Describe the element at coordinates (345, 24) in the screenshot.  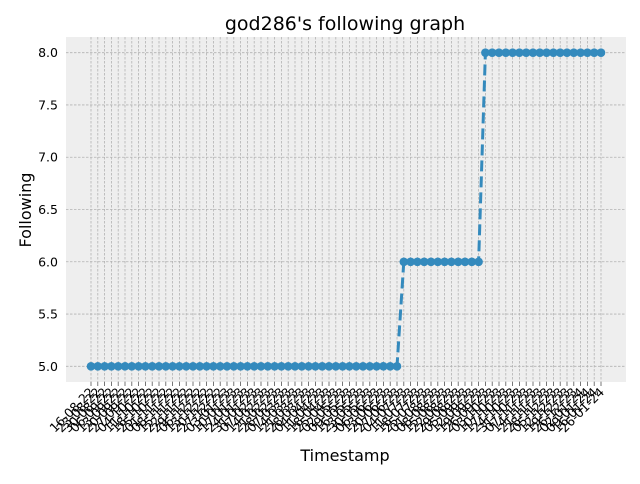
I see `chart-title: god286's following graph` at that location.